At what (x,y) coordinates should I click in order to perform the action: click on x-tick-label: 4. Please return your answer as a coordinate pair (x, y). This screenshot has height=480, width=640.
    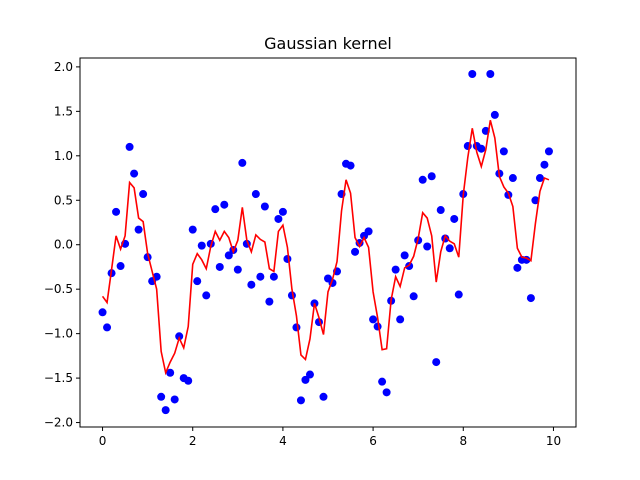
    Looking at the image, I should click on (283, 441).